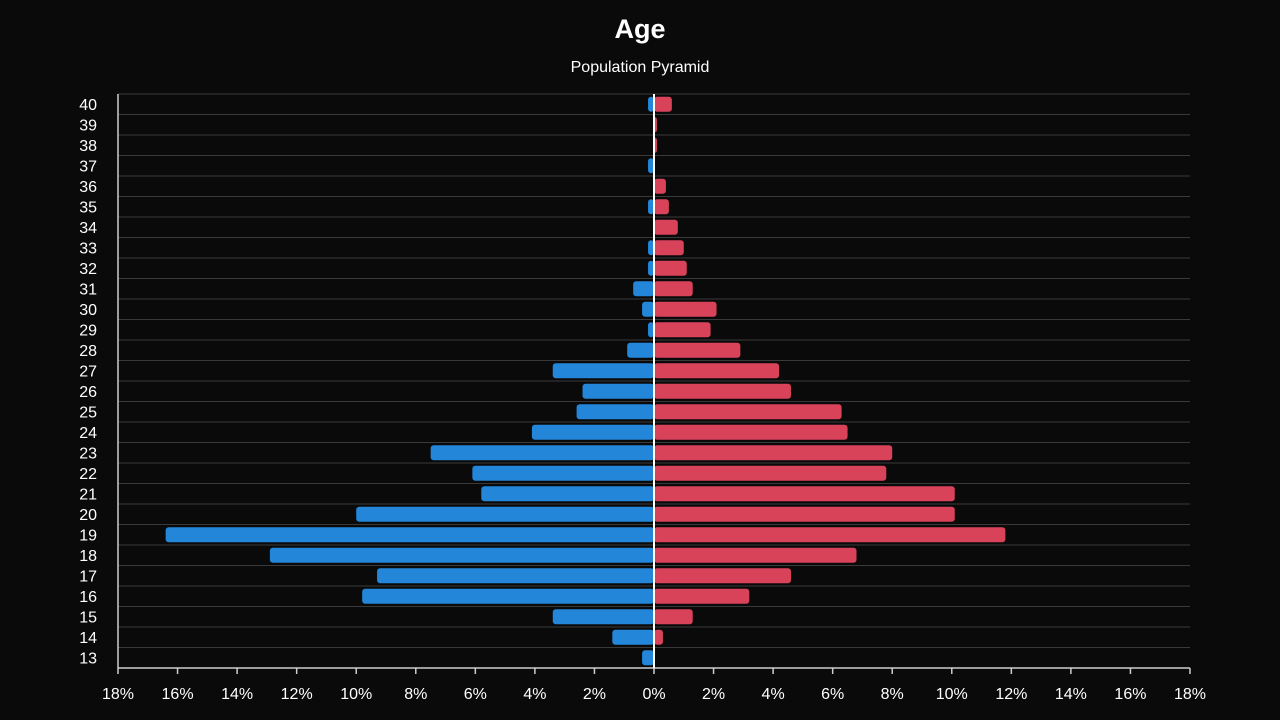  I want to click on y-tick-label: 24, so click(88, 433).